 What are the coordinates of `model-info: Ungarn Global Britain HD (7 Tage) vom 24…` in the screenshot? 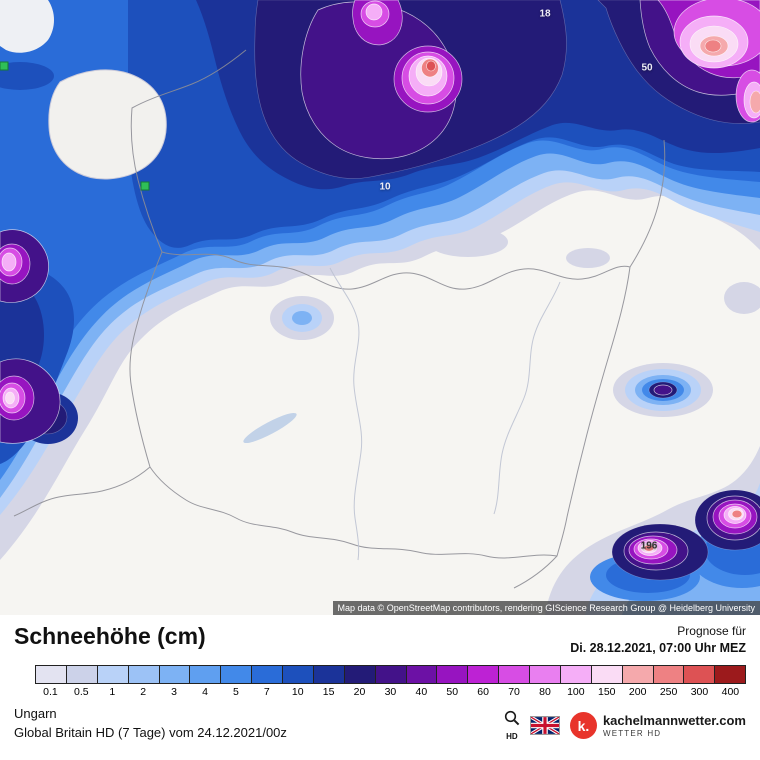 It's located at (150, 723).